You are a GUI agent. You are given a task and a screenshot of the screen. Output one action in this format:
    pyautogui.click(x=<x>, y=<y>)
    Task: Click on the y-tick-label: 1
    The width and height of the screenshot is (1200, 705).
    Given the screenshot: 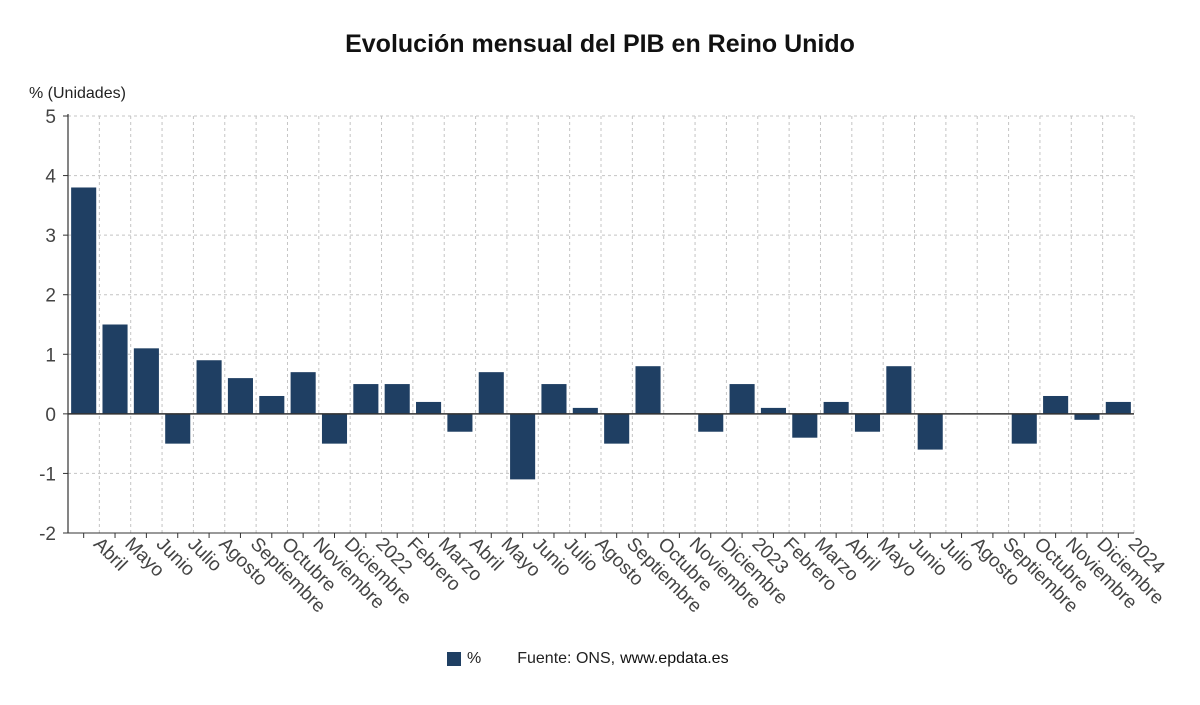 What is the action you would take?
    pyautogui.click(x=50, y=355)
    